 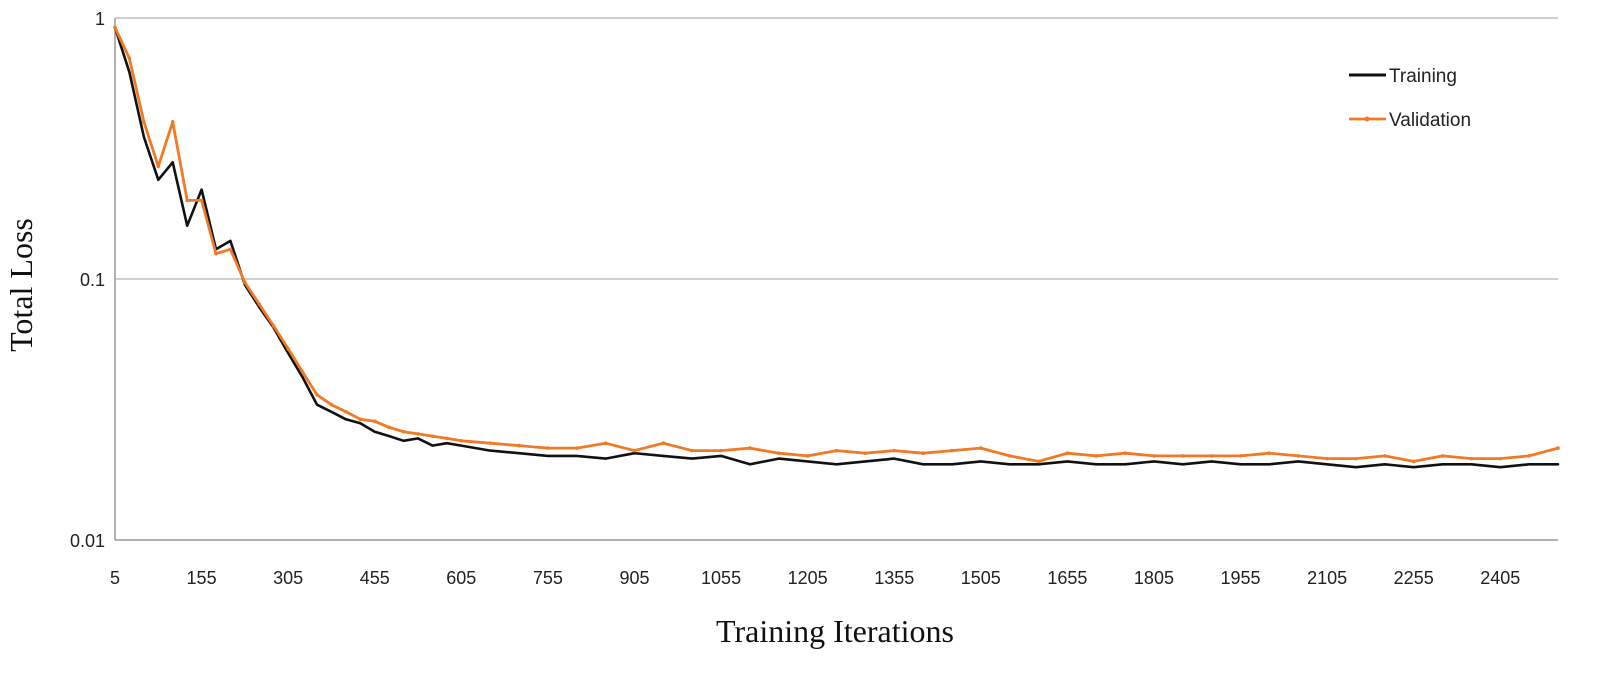 What do you see at coordinates (835, 631) in the screenshot?
I see `x-axis-title: Training Iterations` at bounding box center [835, 631].